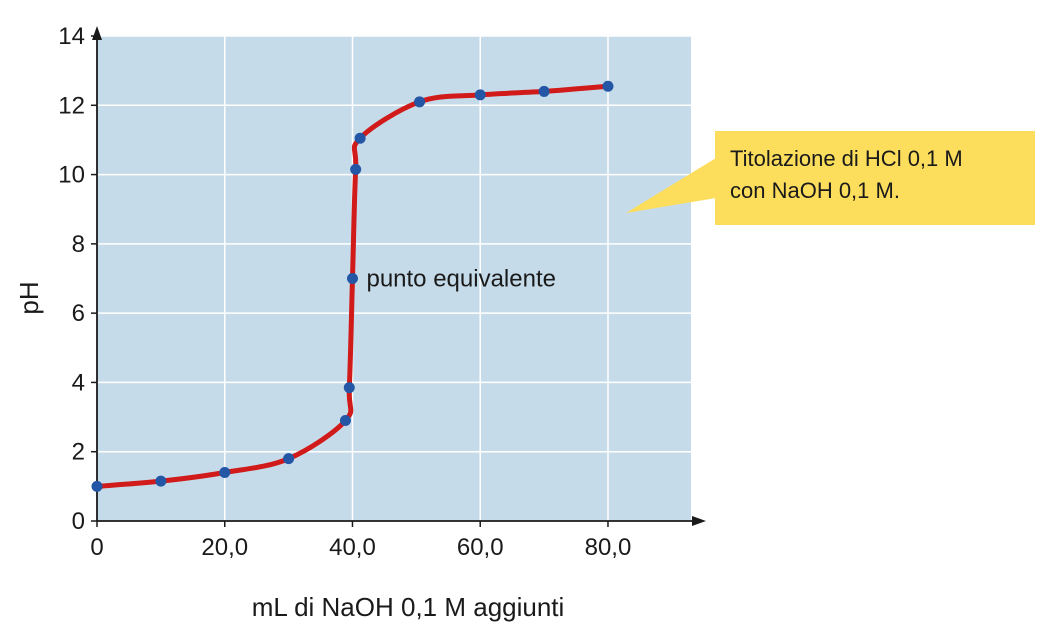 This screenshot has height=638, width=1046. Describe the element at coordinates (608, 547) in the screenshot. I see `x-tick-label: 80,0` at that location.